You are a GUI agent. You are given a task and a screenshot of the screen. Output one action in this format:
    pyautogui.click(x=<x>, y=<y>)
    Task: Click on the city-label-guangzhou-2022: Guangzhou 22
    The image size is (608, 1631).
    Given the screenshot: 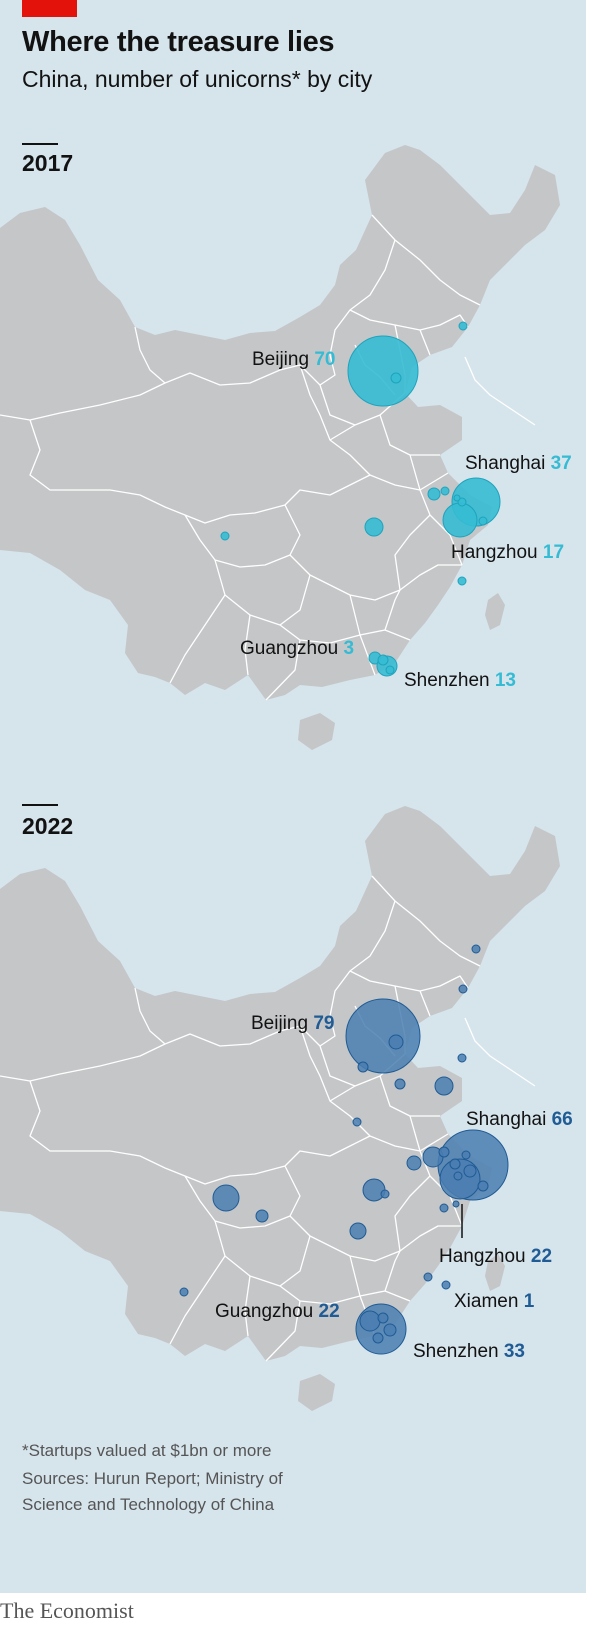 What is the action you would take?
    pyautogui.click(x=277, y=1311)
    